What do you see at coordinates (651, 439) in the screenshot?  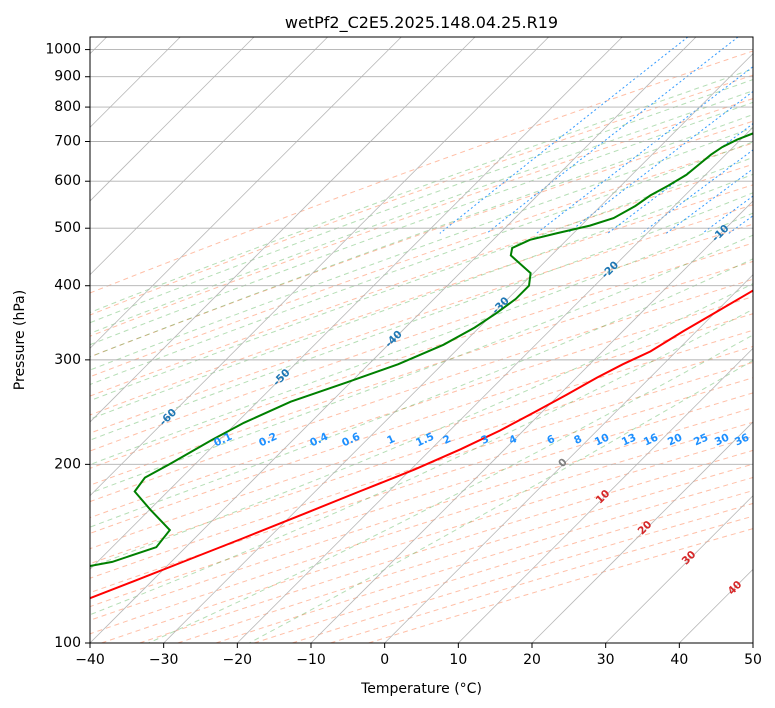 I see `mixing-ratio-label: 16` at bounding box center [651, 439].